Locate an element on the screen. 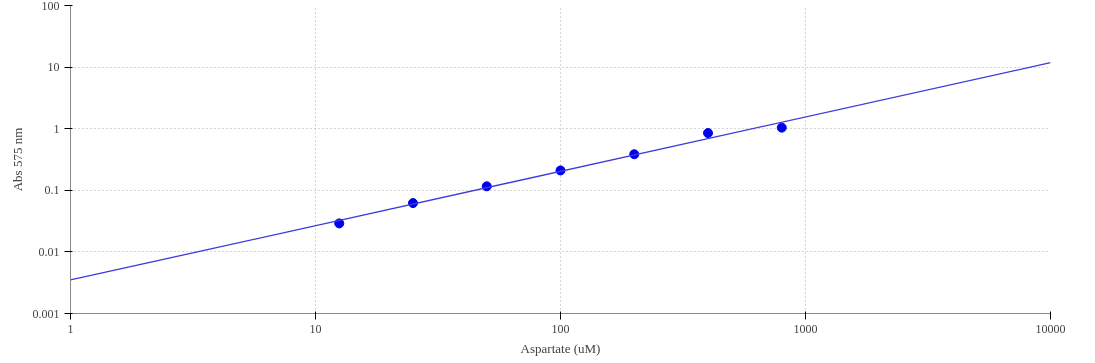  y-tick-label: 0.01 is located at coordinates (49, 251).